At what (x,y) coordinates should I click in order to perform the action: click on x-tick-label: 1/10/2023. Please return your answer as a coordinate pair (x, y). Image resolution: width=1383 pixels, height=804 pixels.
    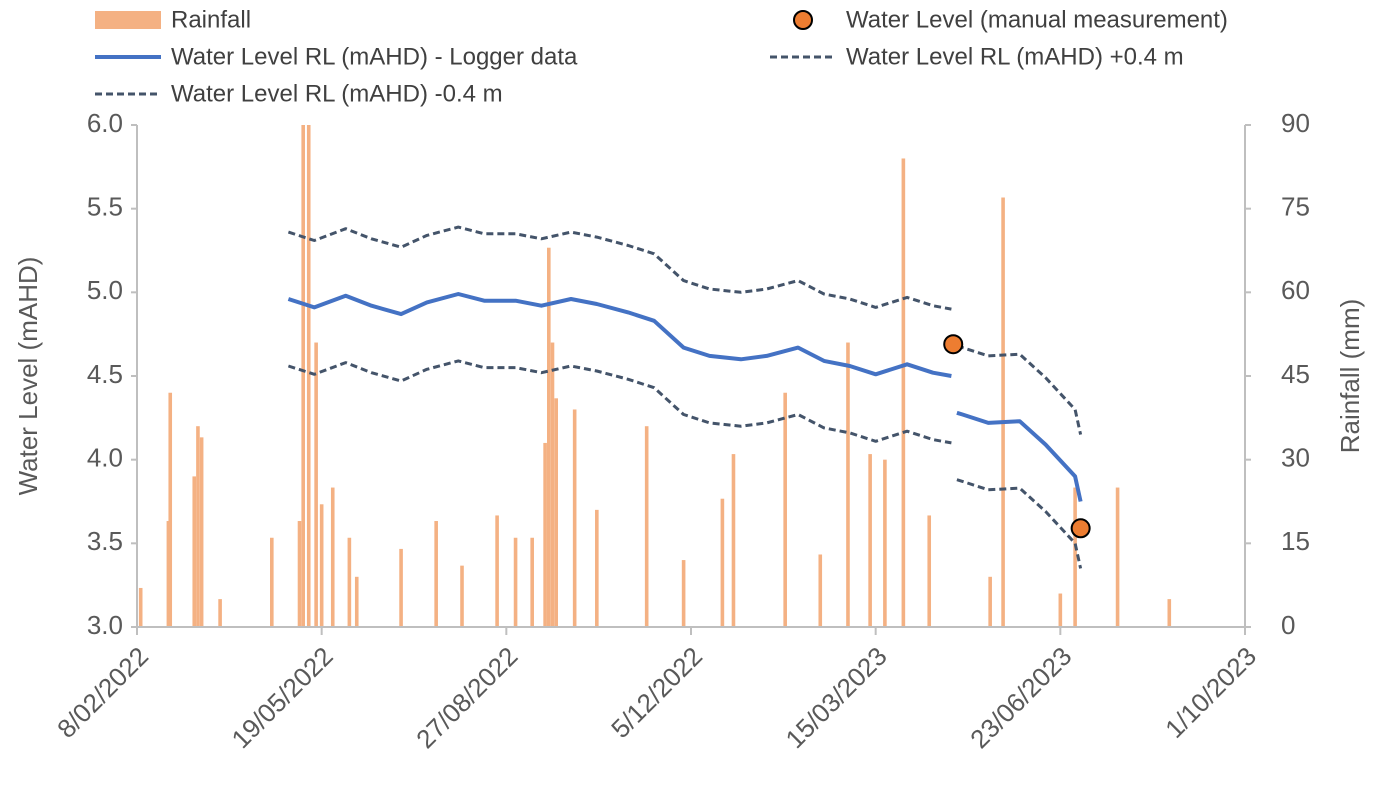
    Looking at the image, I should click on (1210, 692).